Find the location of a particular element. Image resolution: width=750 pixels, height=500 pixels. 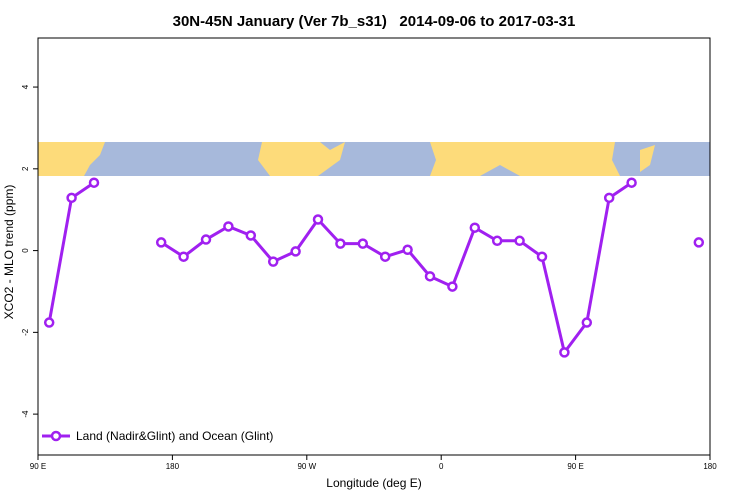

legend-label: Land (Nadir&Glint) and Ocean (Glint) is located at coordinates (174, 436).